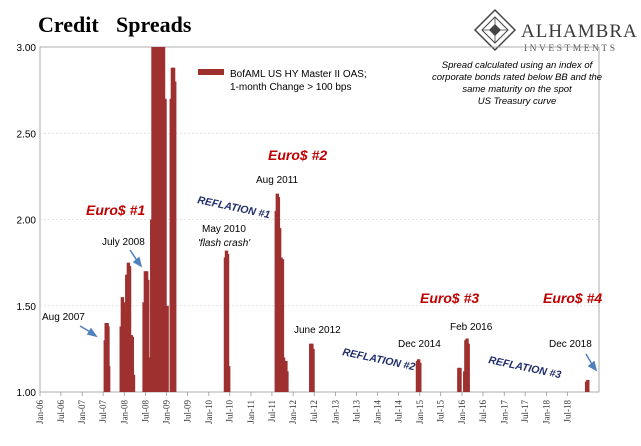 This screenshot has width=641, height=446. Describe the element at coordinates (251, 412) in the screenshot. I see `x-tick-label: Jan-11` at that location.